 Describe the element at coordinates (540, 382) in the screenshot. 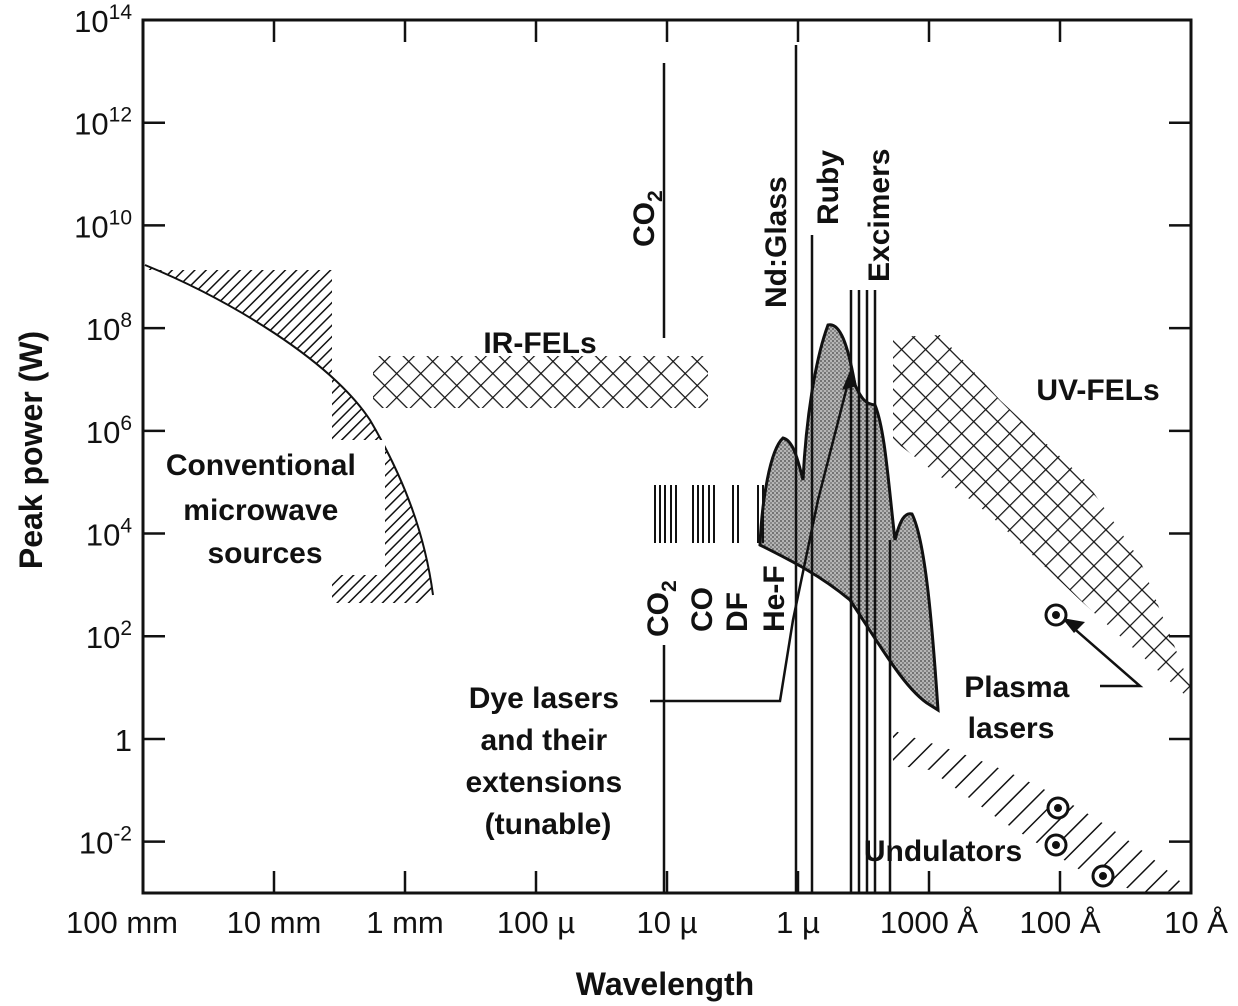

I see `ir-fel-region` at that location.